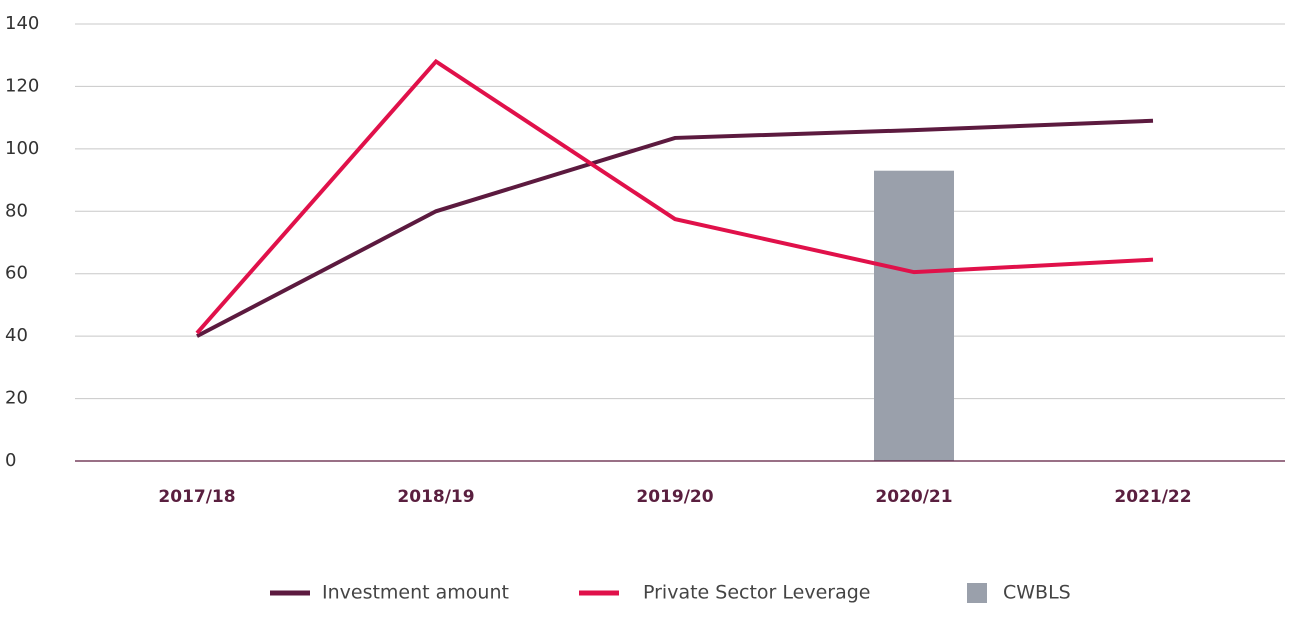 This screenshot has width=1300, height=632. I want to click on y-tick-label: 100, so click(22, 148).